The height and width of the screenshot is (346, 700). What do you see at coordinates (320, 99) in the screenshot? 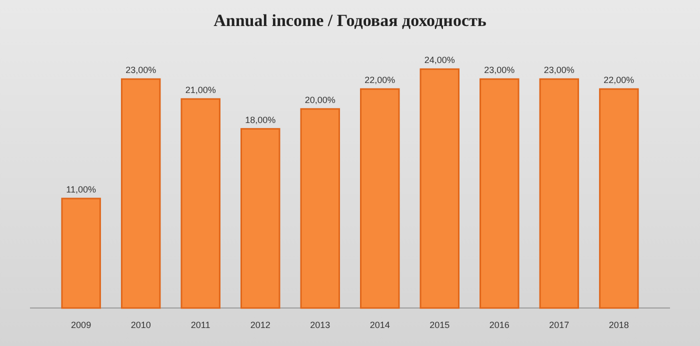
I see `data-label: 20,00%` at bounding box center [320, 99].